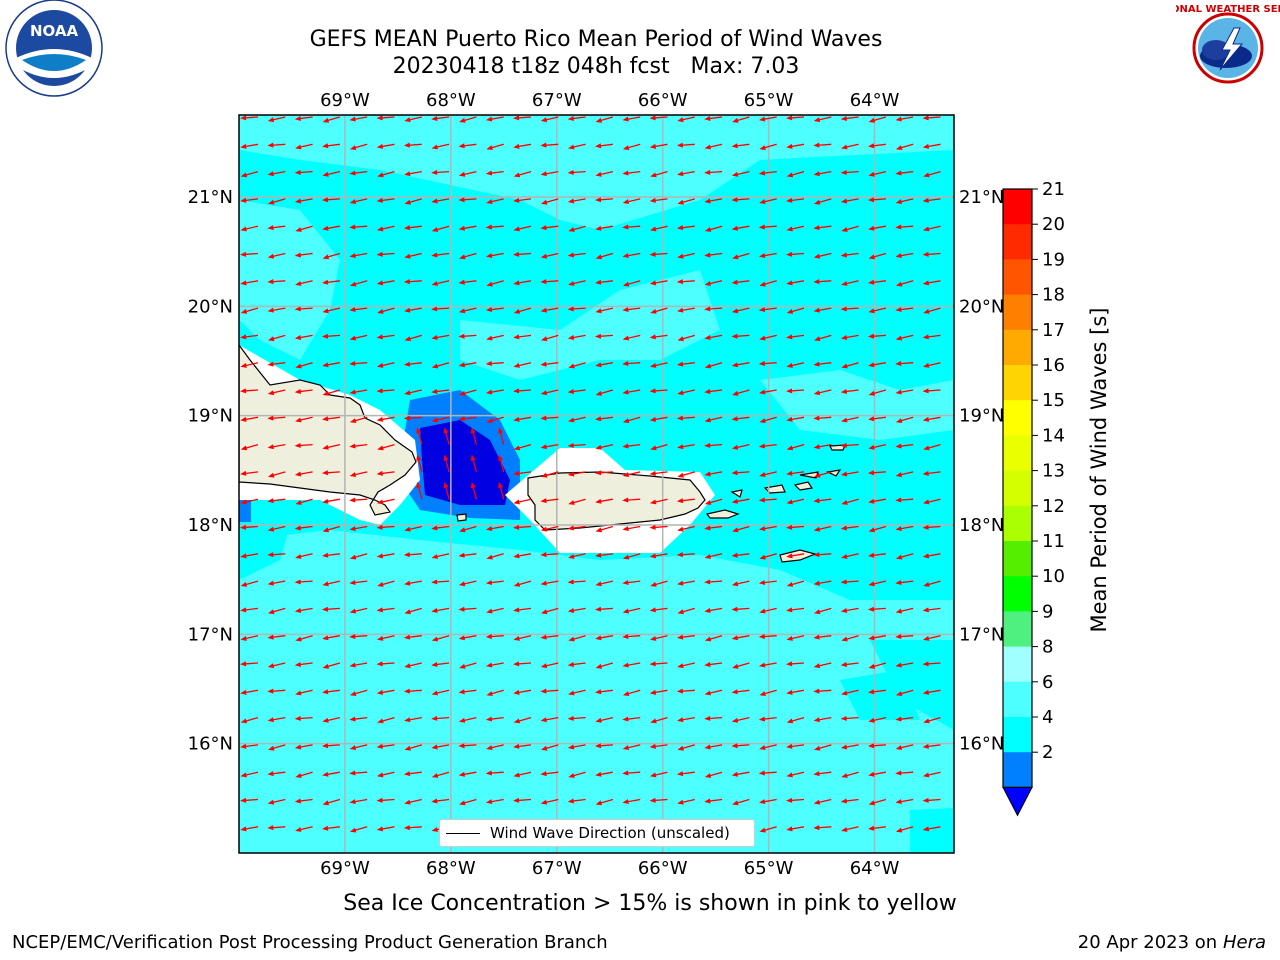 Image resolution: width=1280 pixels, height=960 pixels. What do you see at coordinates (837, 447) in the screenshot?
I see `anegada-island` at bounding box center [837, 447].